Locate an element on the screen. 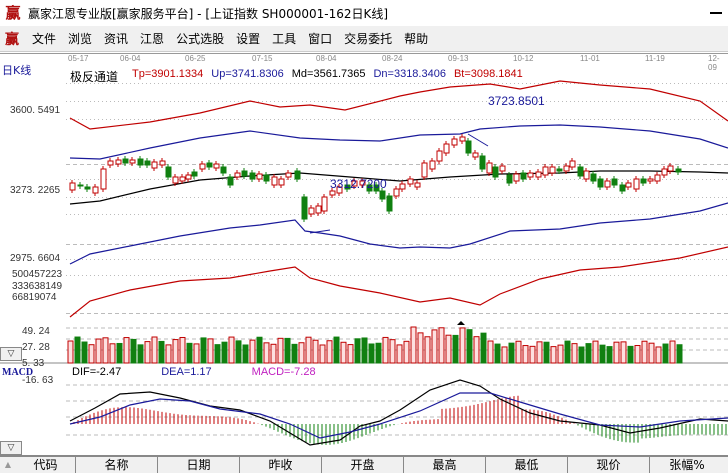 The width and height of the screenshot is (728, 473). y-axis-label: 5. 33 is located at coordinates (33, 363).